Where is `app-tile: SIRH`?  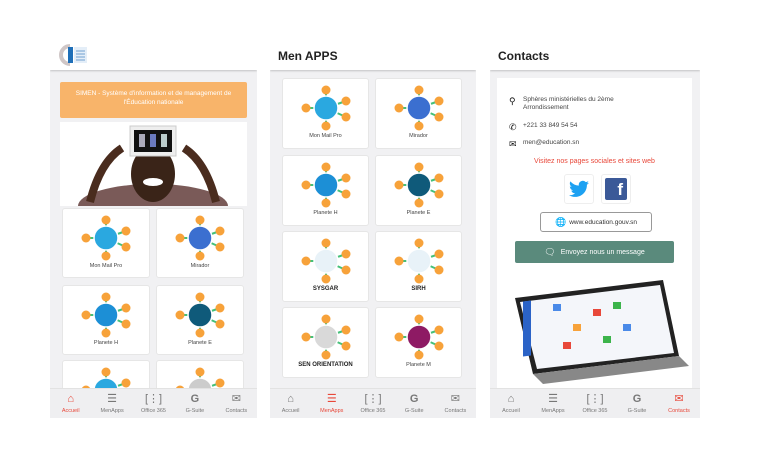 app-tile: SIRH is located at coordinates (418, 266).